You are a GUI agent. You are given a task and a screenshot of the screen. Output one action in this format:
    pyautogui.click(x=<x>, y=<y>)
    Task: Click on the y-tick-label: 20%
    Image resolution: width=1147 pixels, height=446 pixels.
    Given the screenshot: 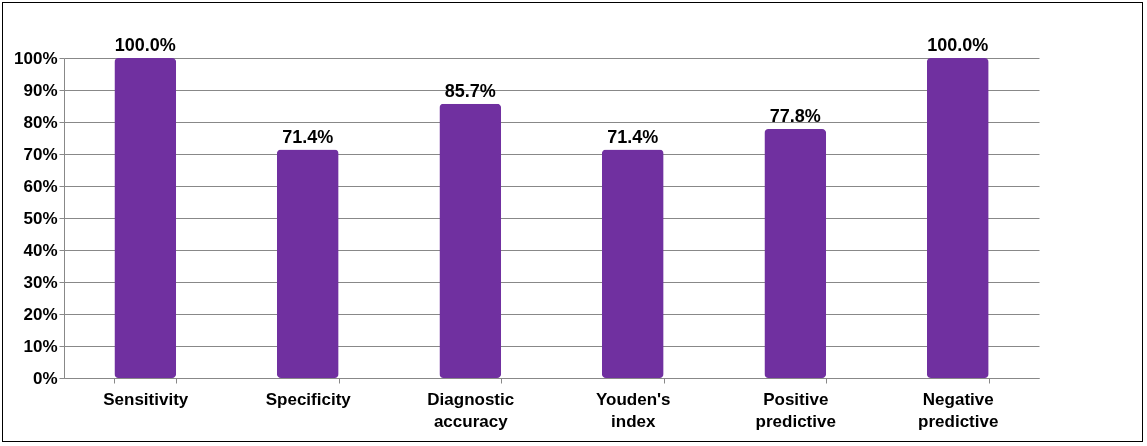 What is the action you would take?
    pyautogui.click(x=40, y=314)
    